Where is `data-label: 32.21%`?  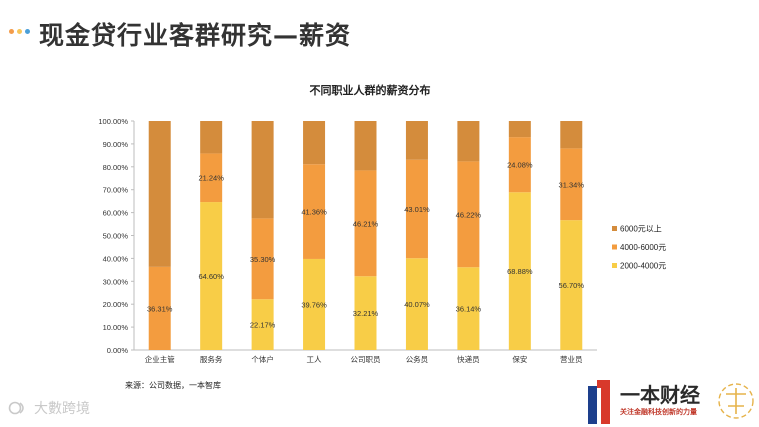 data-label: 32.21% is located at coordinates (366, 313).